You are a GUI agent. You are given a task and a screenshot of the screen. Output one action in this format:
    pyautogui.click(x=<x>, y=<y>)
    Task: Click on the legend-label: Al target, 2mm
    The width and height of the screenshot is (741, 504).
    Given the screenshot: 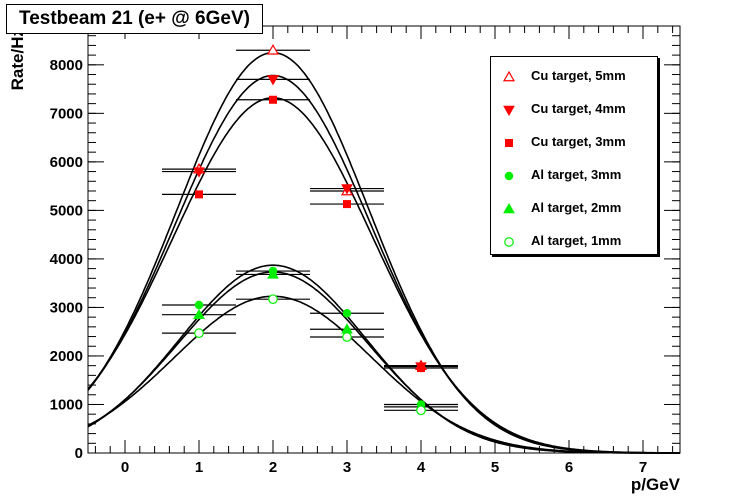 What is the action you would take?
    pyautogui.click(x=576, y=207)
    